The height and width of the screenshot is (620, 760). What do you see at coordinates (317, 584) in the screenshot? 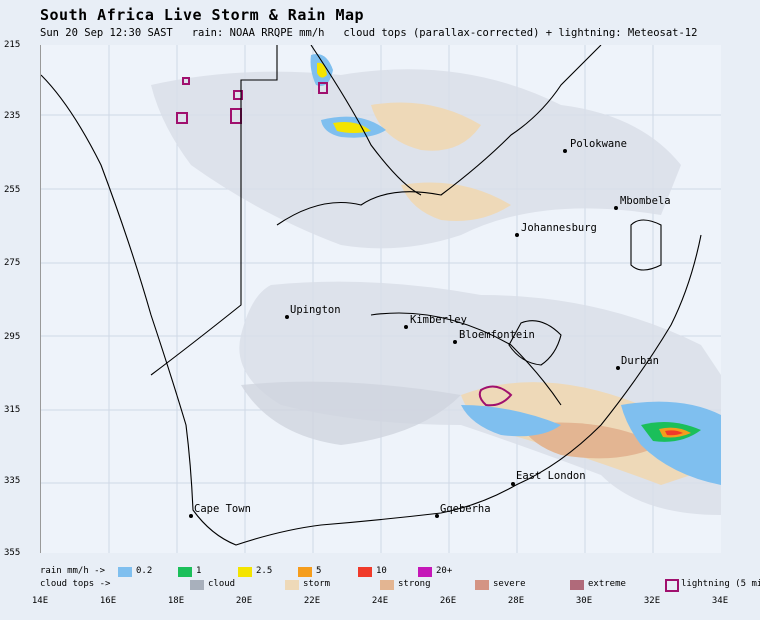
I see `cloud-swatch-label: storm` at bounding box center [317, 584].